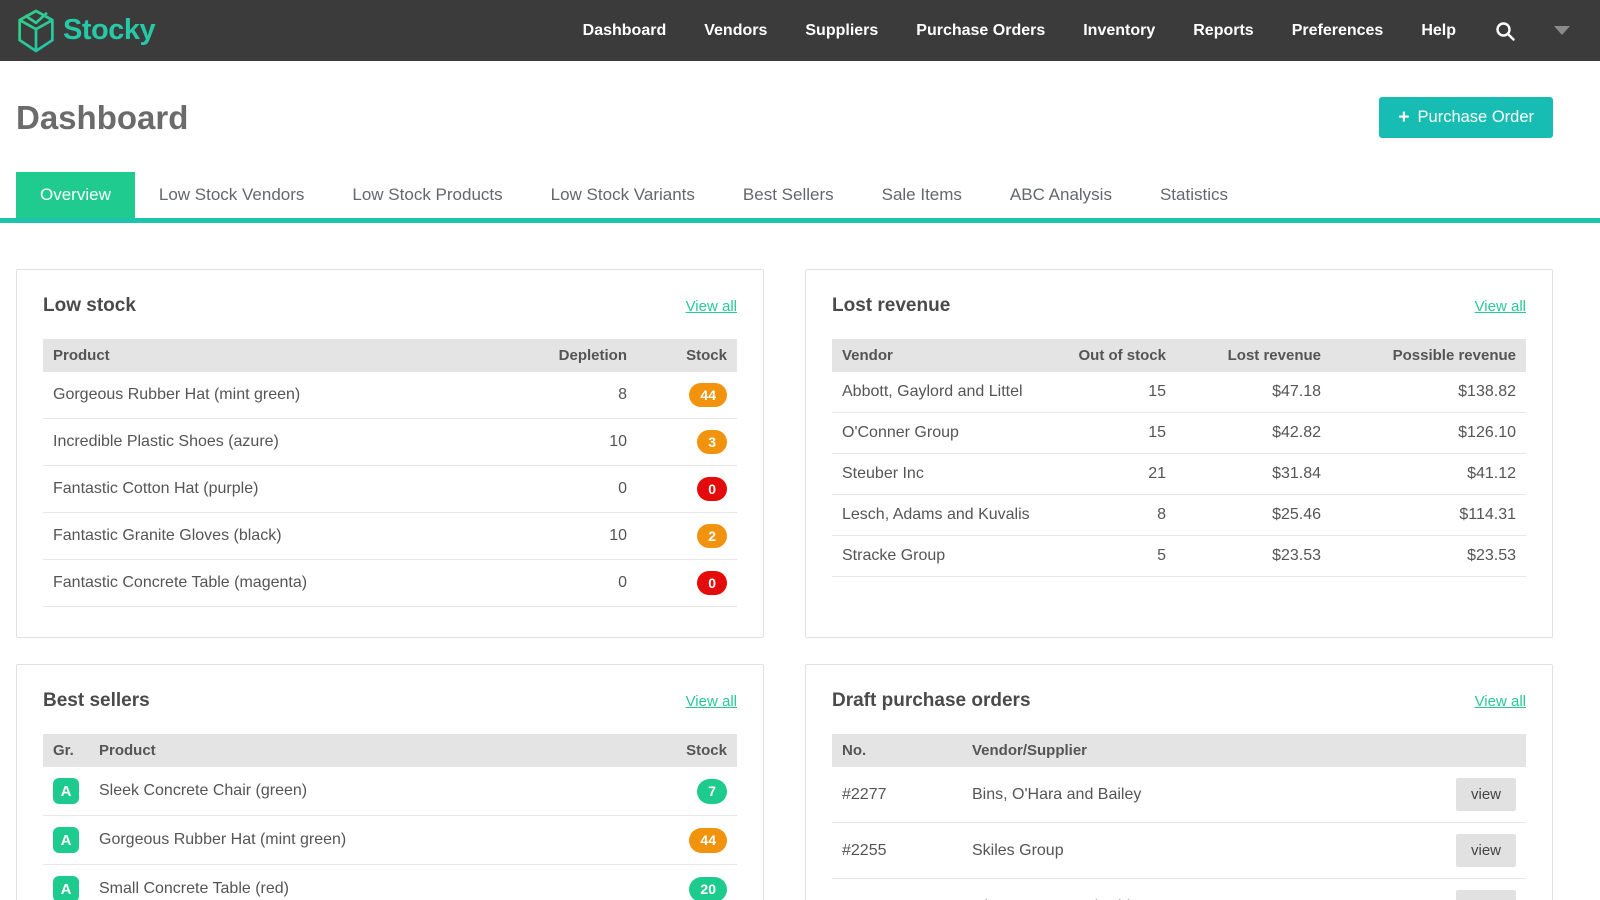  What do you see at coordinates (75, 195) in the screenshot?
I see `tab-overview: Overview` at bounding box center [75, 195].